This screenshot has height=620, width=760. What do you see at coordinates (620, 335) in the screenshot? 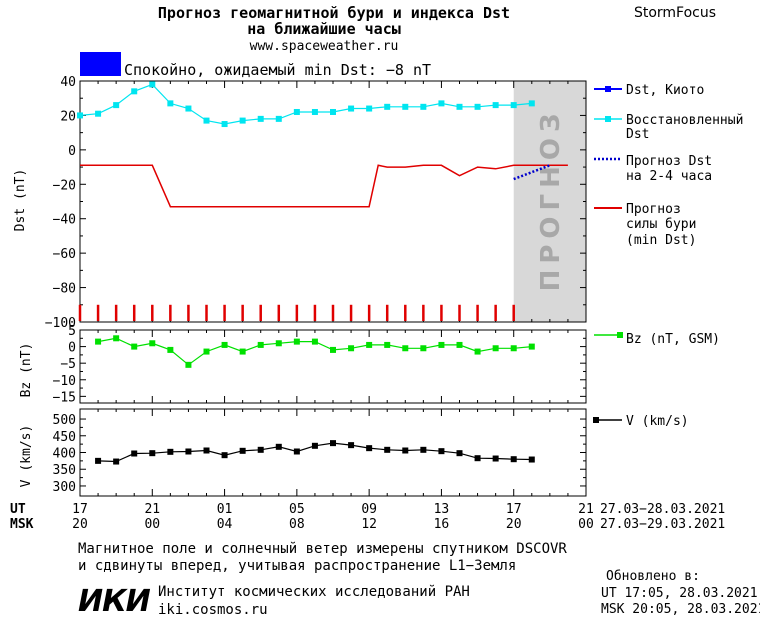
I see `legend-bz-marker` at bounding box center [620, 335].